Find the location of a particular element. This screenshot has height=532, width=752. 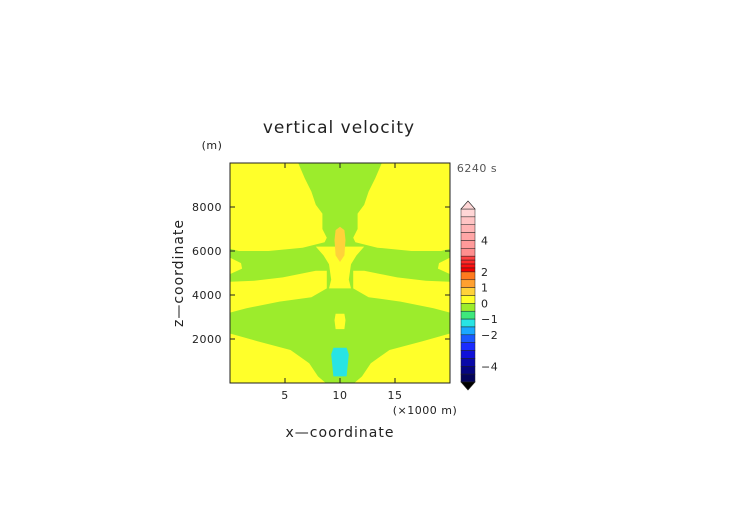

colorbar-tick-label: 1 is located at coordinates (485, 288).